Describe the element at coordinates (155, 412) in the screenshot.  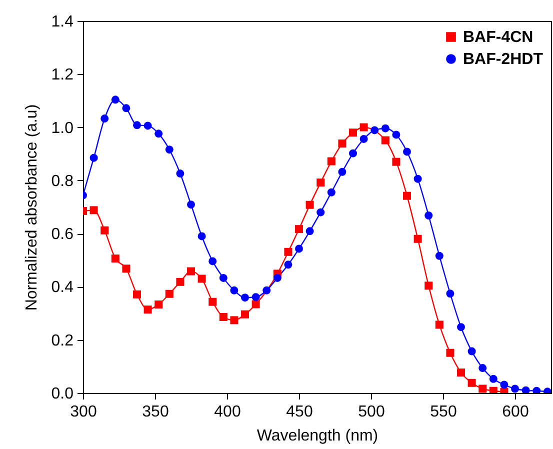
I see `x-tick-label: 350` at that location.